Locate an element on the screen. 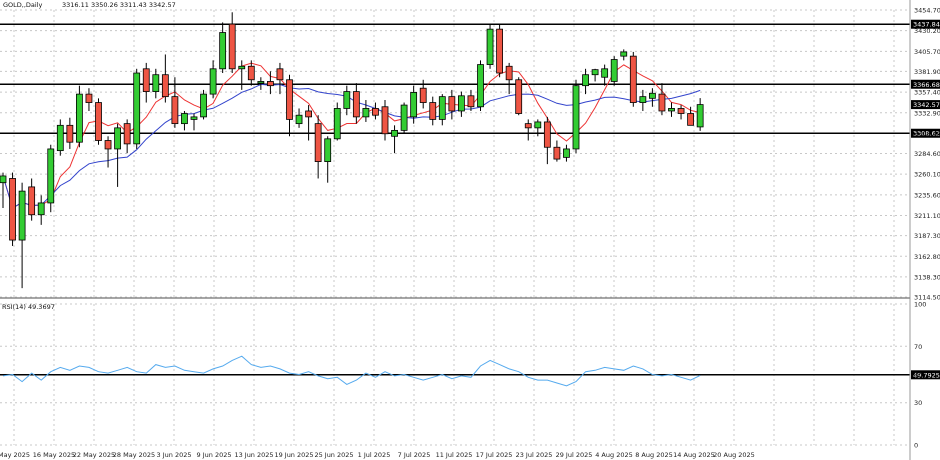  rsi-line is located at coordinates (351, 371).